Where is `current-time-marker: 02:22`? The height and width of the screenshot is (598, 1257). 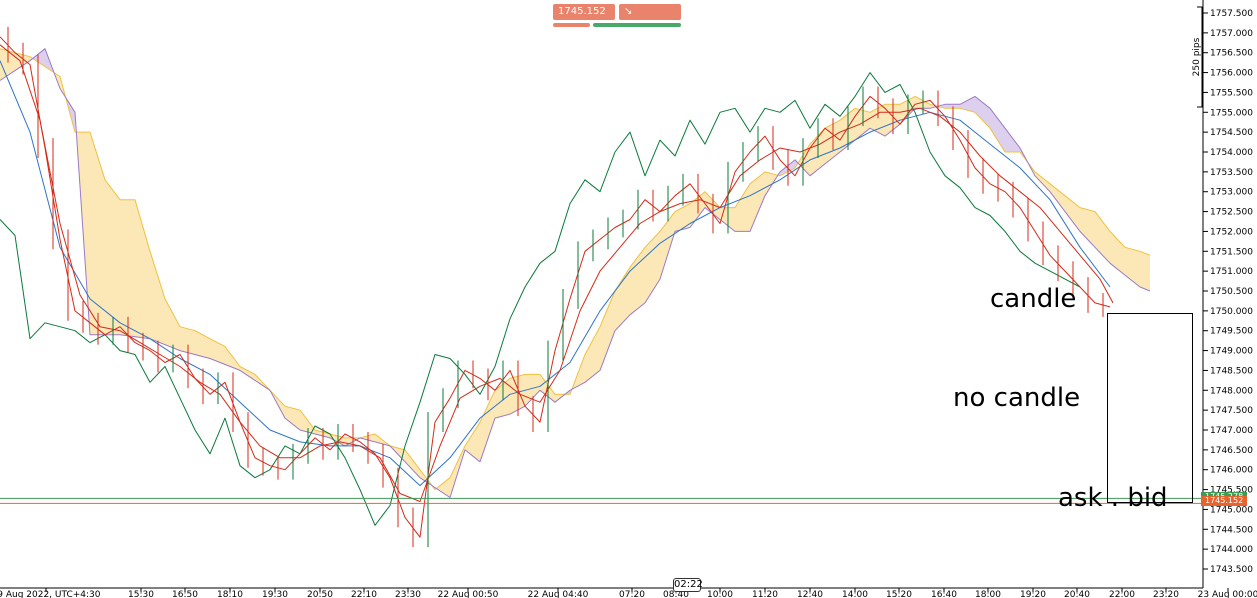
current-time-marker: 02:22 is located at coordinates (688, 585).